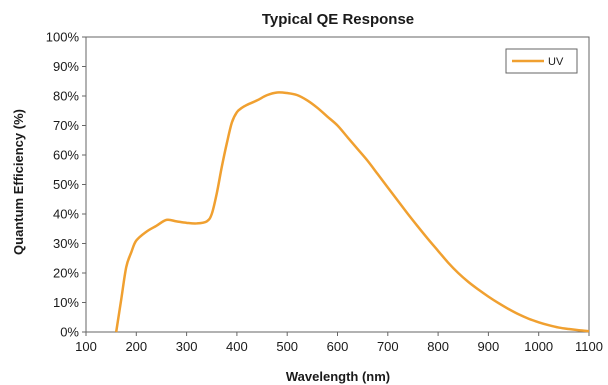 Image resolution: width=608 pixels, height=385 pixels. I want to click on x-axis-ticks: 100 200 300 400 500 600 700 800 900 1000 1100, so click(339, 343).